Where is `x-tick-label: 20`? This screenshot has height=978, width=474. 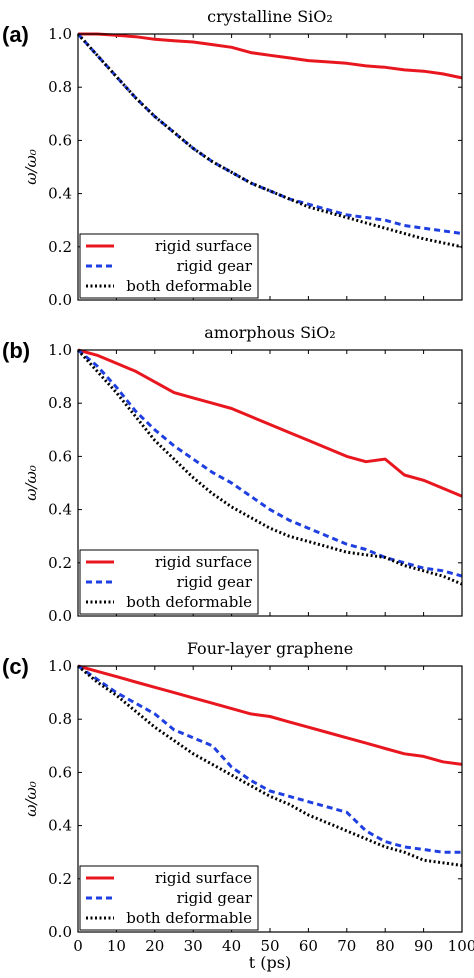
x-tick-label: 20 is located at coordinates (154, 946).